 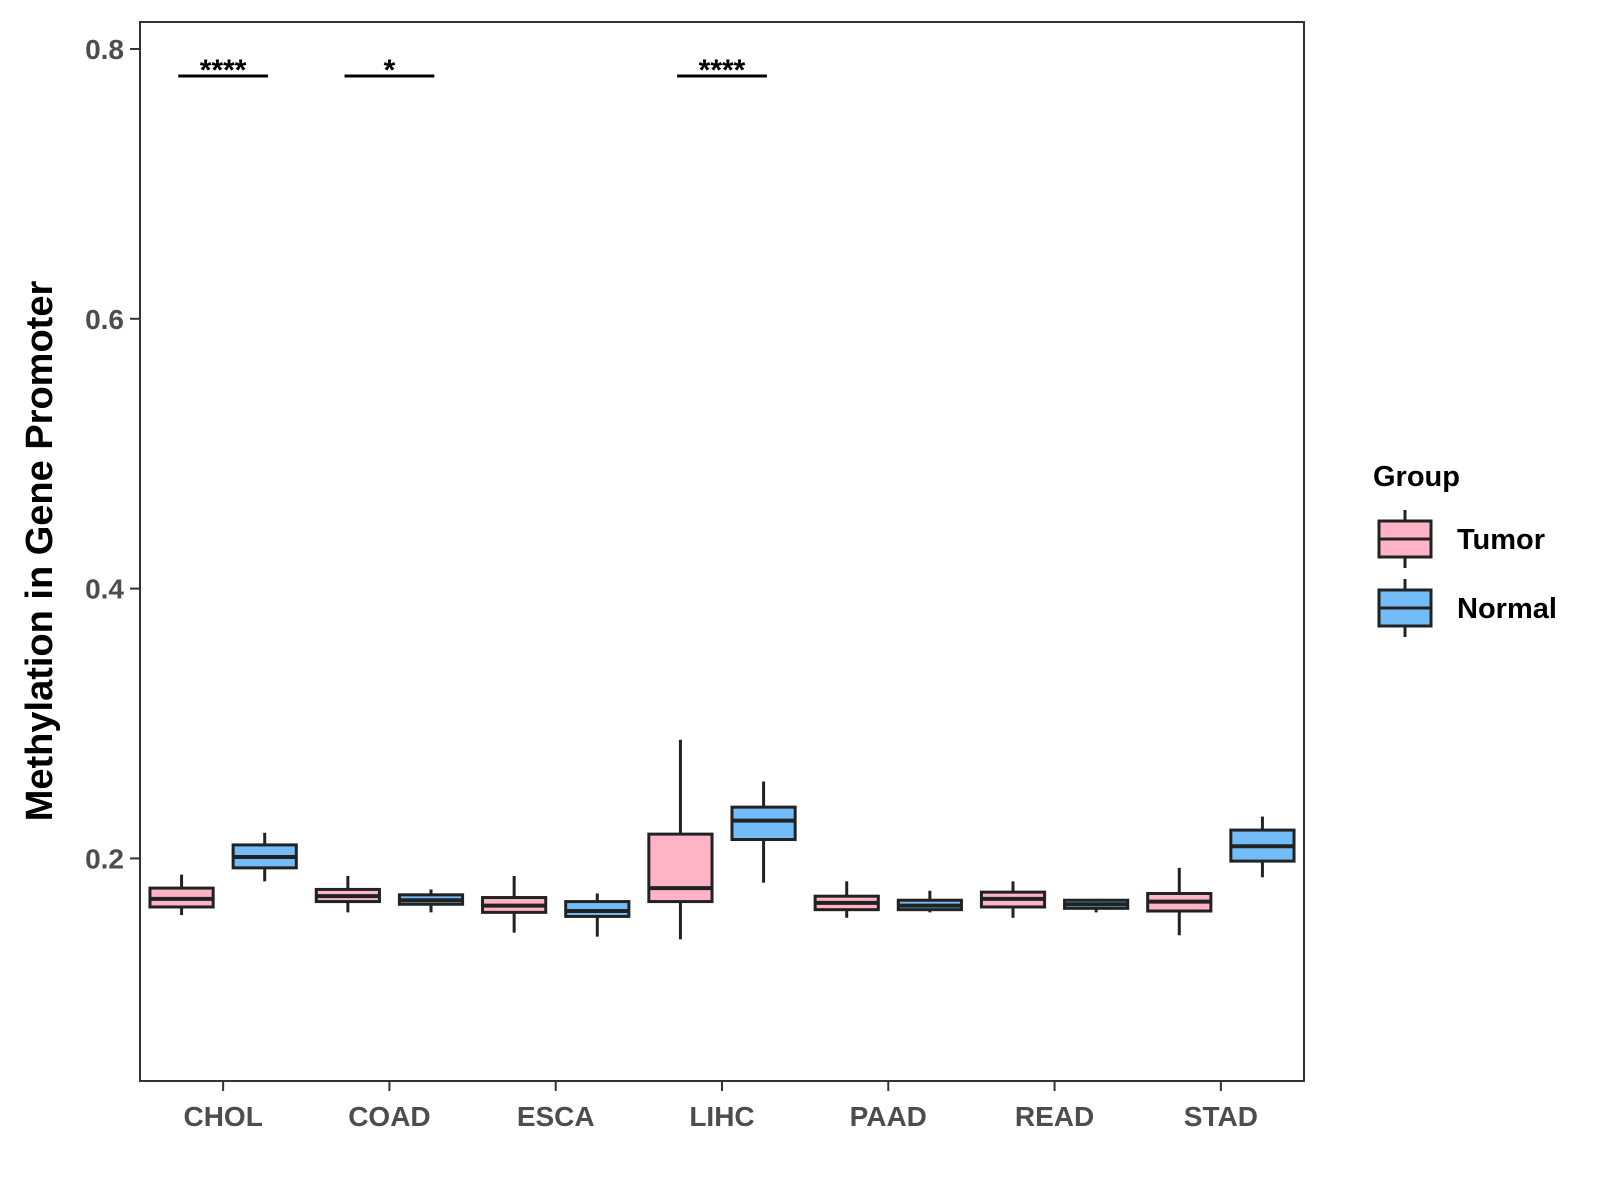 I want to click on box-tumor-chol, so click(x=181, y=895).